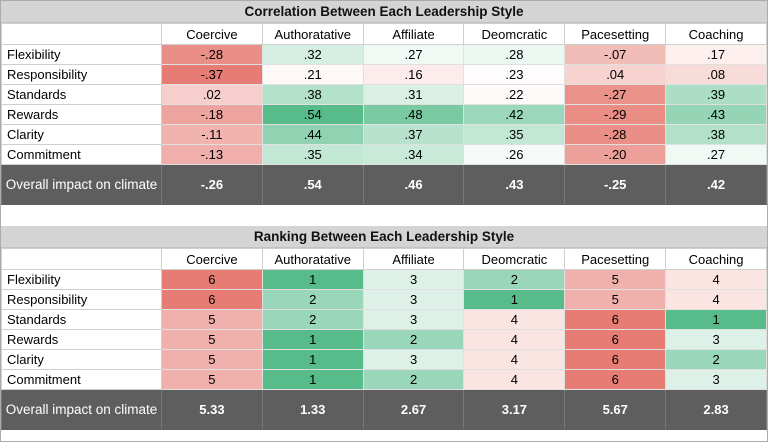  What do you see at coordinates (716, 409) in the screenshot?
I see `overall-value-cell: 2.83` at bounding box center [716, 409].